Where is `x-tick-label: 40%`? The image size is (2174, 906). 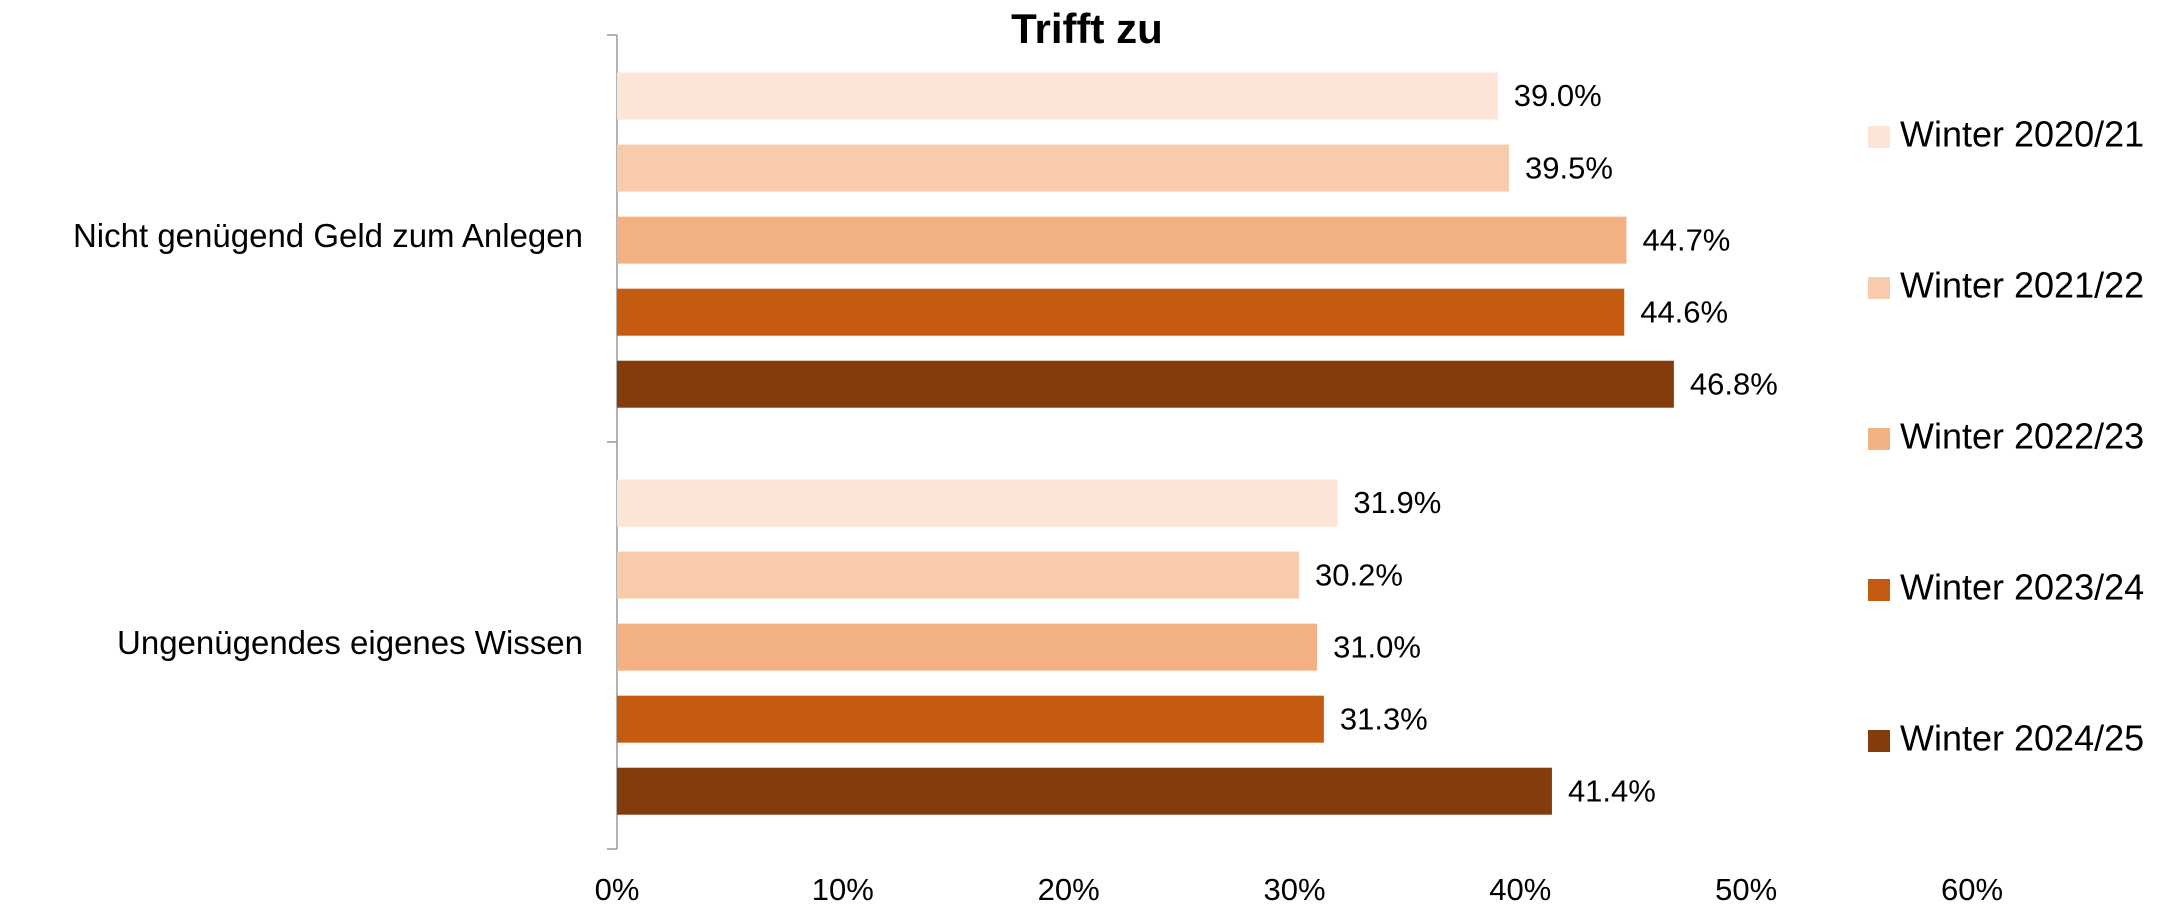 x-tick-label: 40% is located at coordinates (1520, 889).